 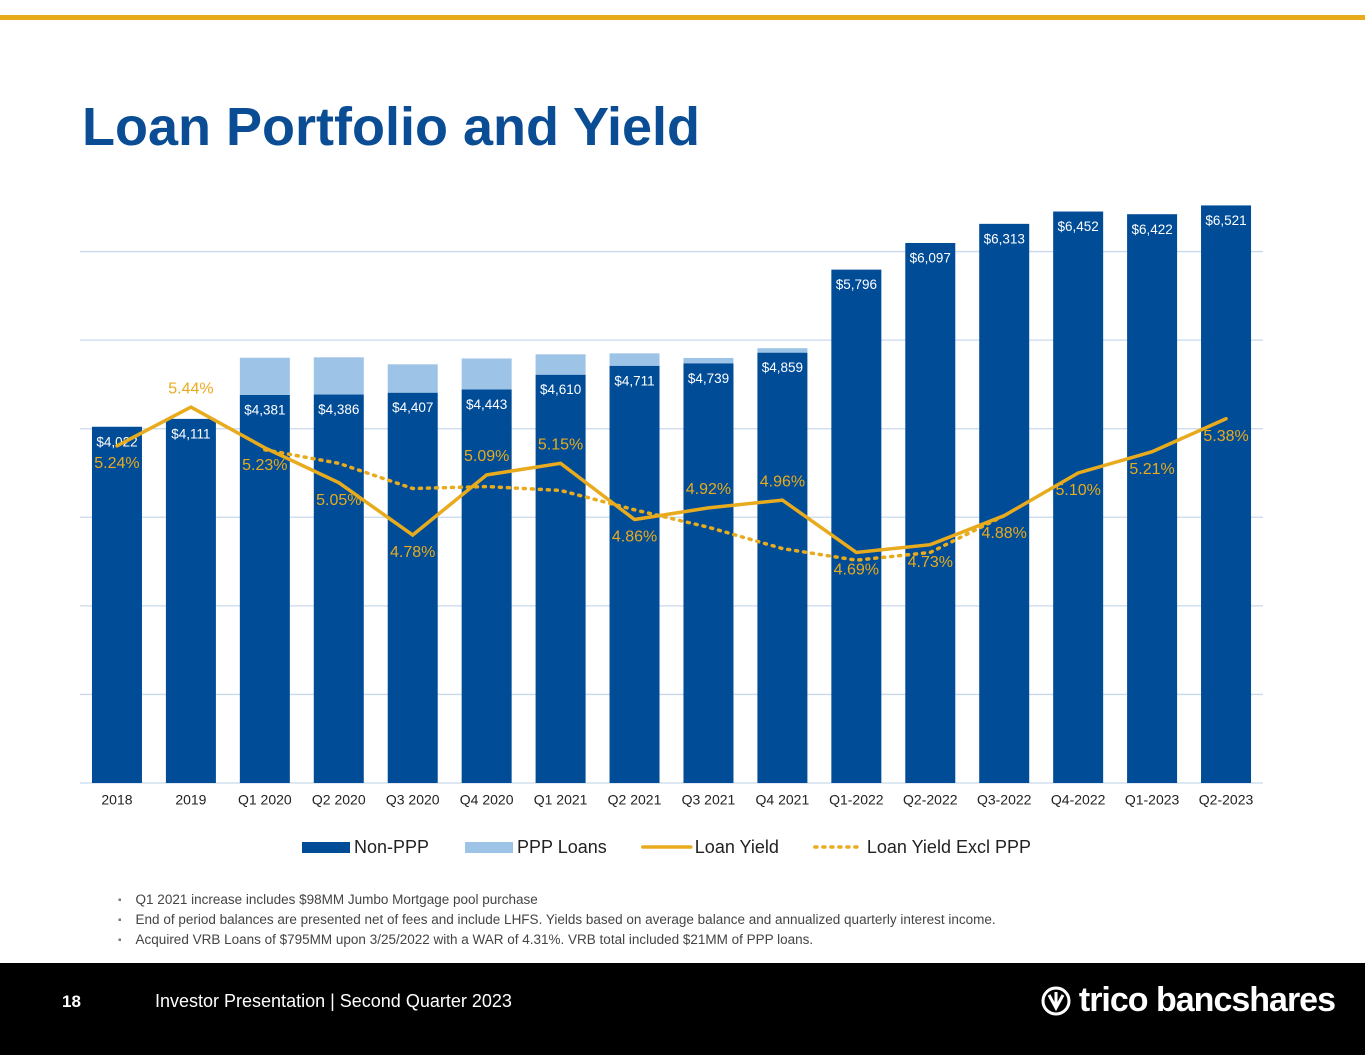 I want to click on x-tick-label: Q3 2020, so click(x=413, y=800).